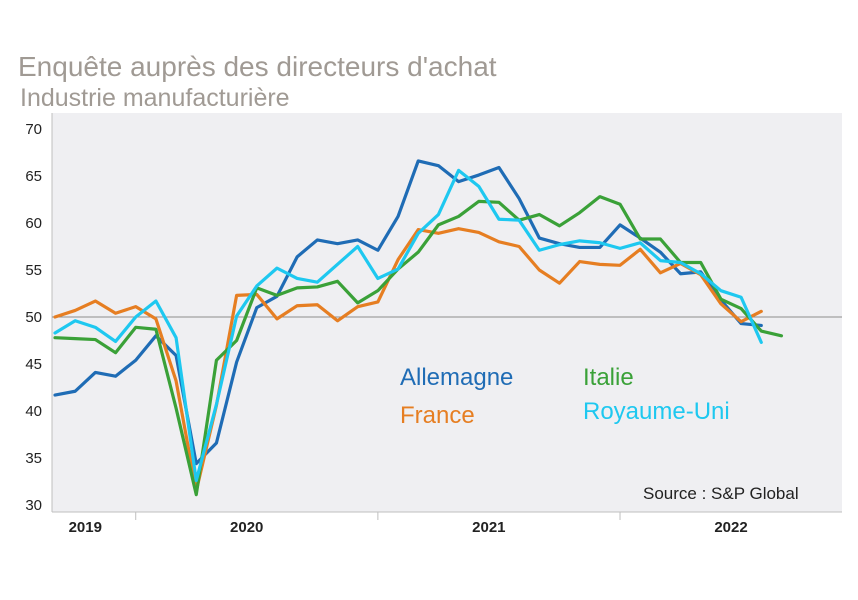  Describe the element at coordinates (33, 364) in the screenshot. I see `y-tick-label: 45` at that location.